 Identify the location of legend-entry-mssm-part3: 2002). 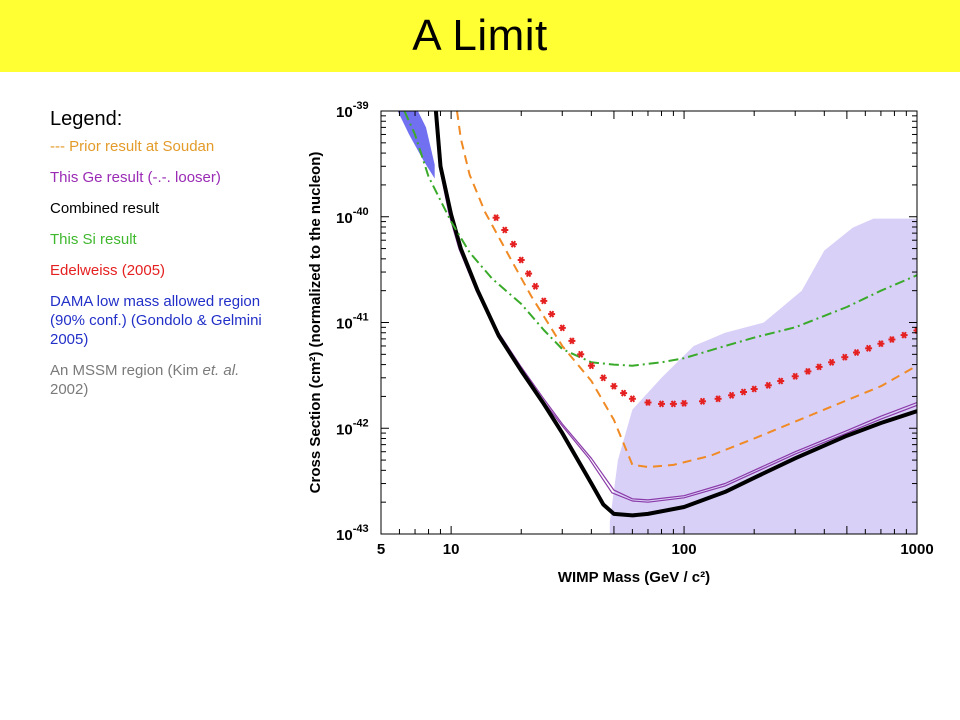
(69, 389).